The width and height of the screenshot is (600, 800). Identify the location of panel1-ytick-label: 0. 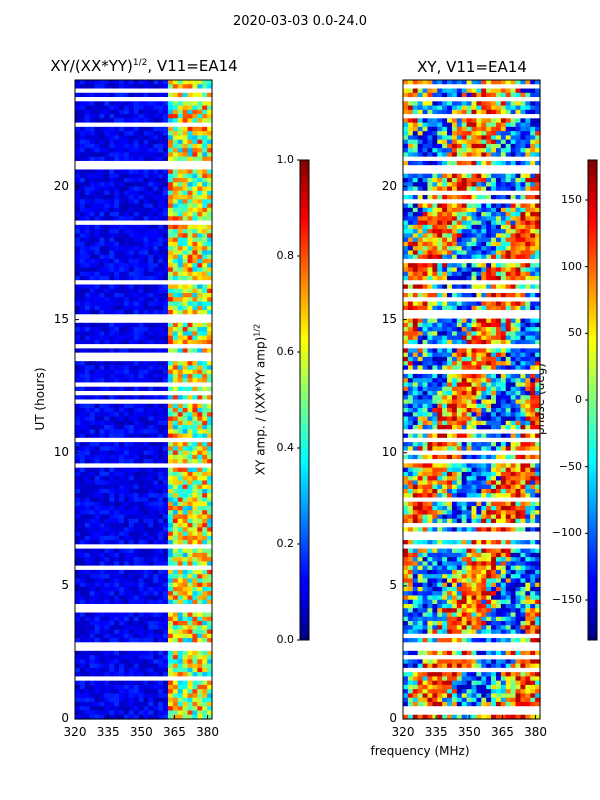
(65, 718).